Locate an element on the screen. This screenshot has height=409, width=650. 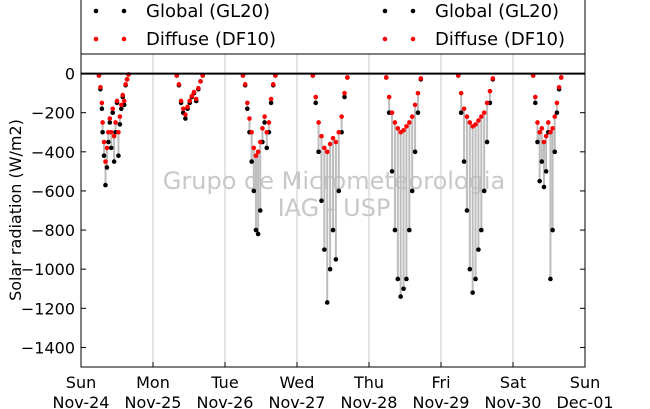
x-tick-label-date: Dec-01 is located at coordinates (584, 401).